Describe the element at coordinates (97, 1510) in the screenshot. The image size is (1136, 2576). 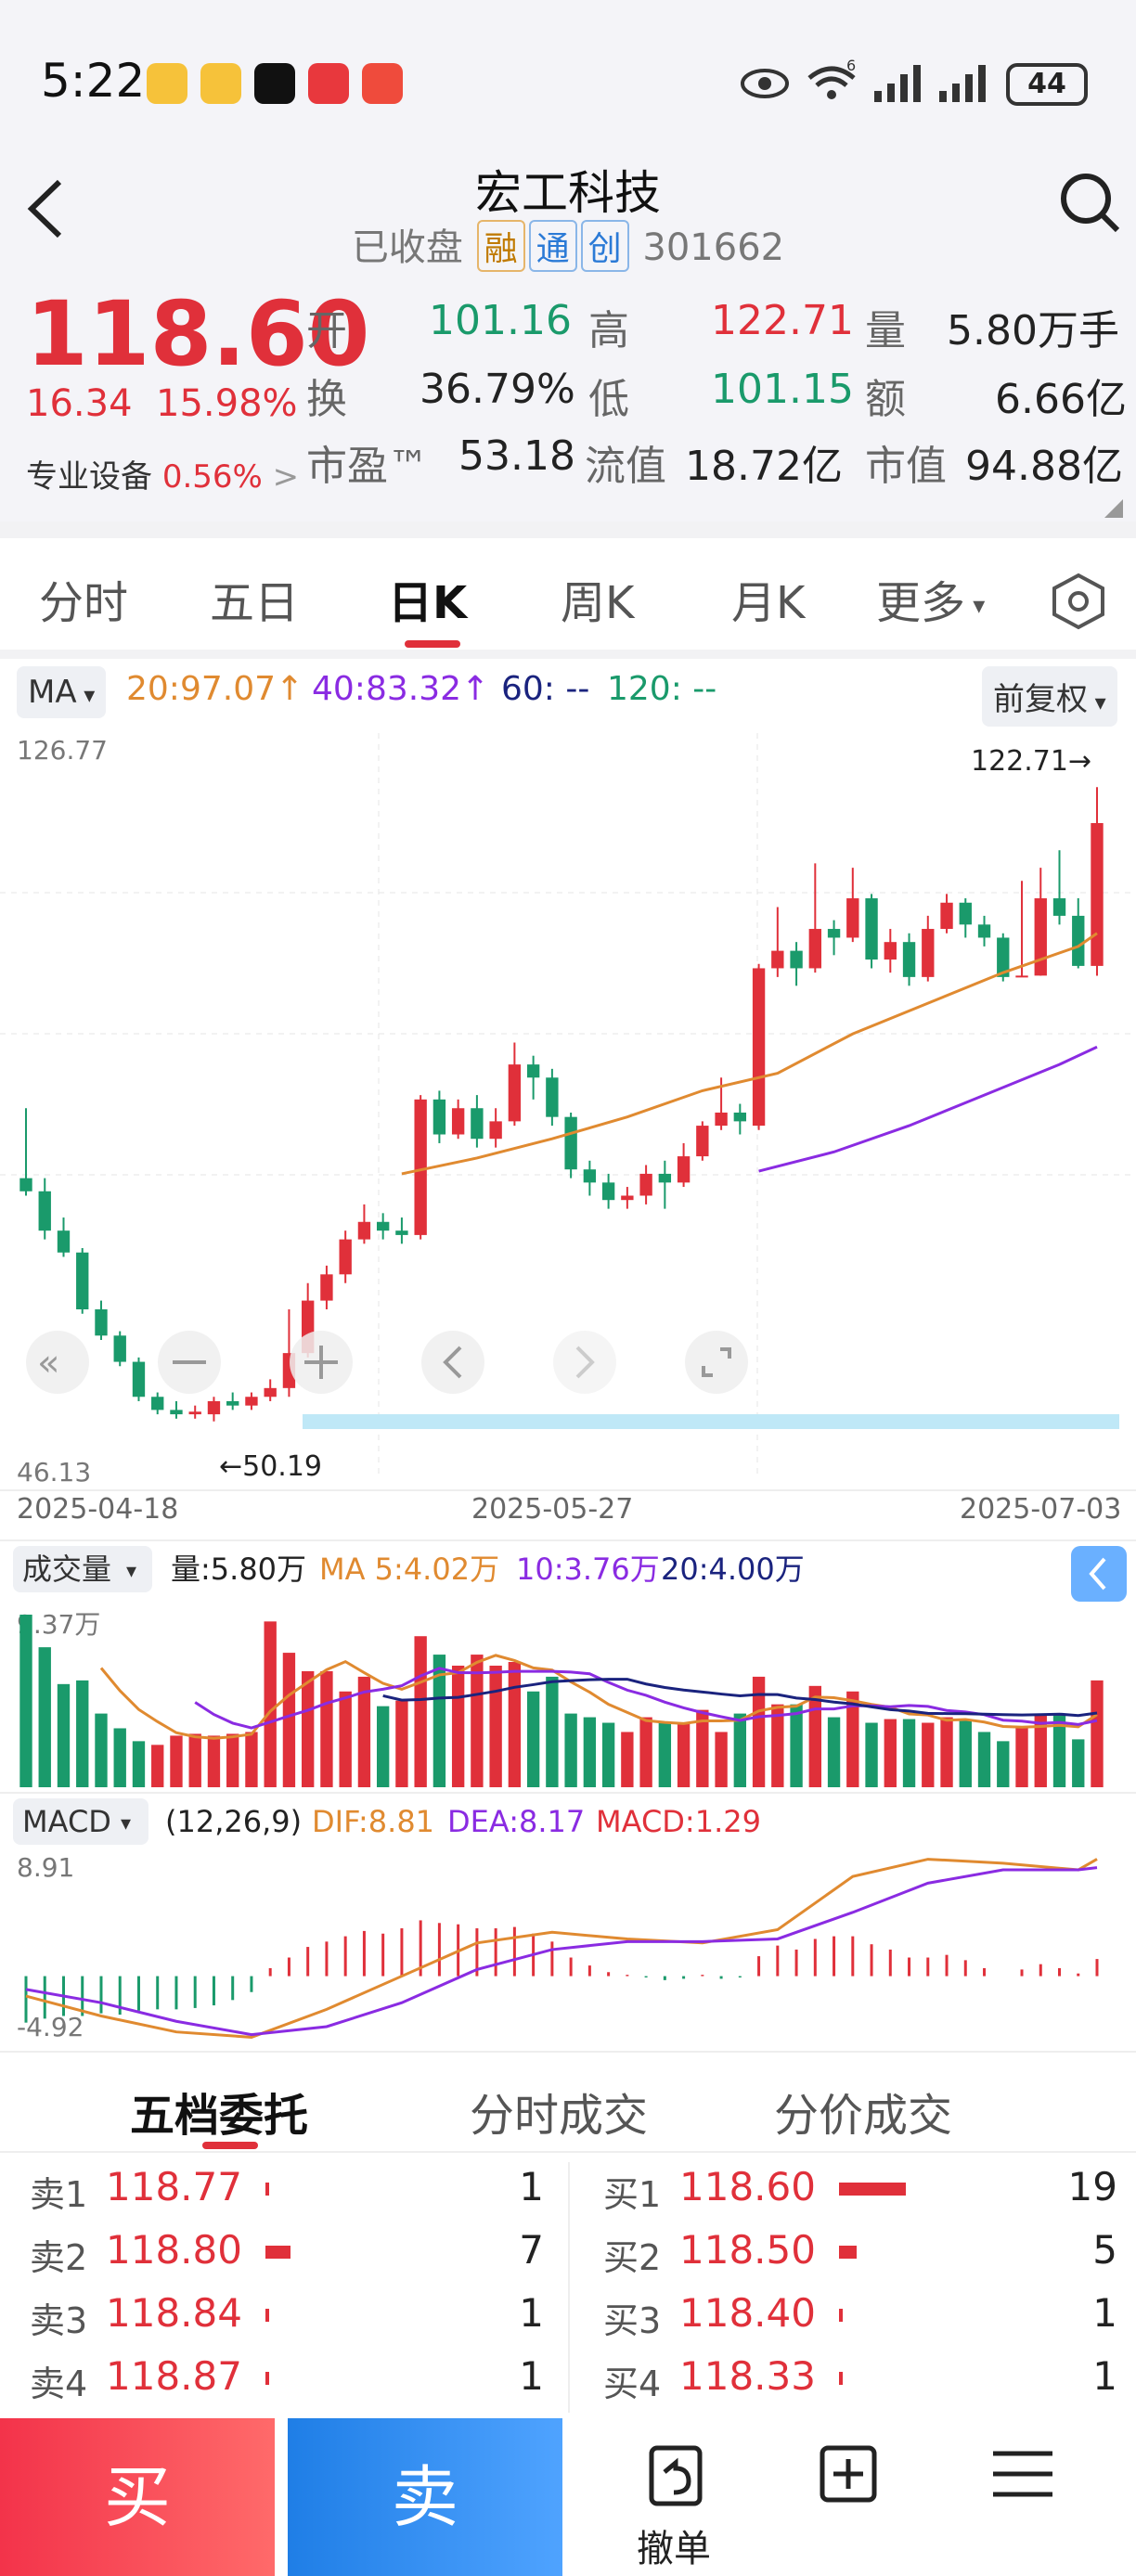
I see `x-label-start: 2025-04-18` at that location.